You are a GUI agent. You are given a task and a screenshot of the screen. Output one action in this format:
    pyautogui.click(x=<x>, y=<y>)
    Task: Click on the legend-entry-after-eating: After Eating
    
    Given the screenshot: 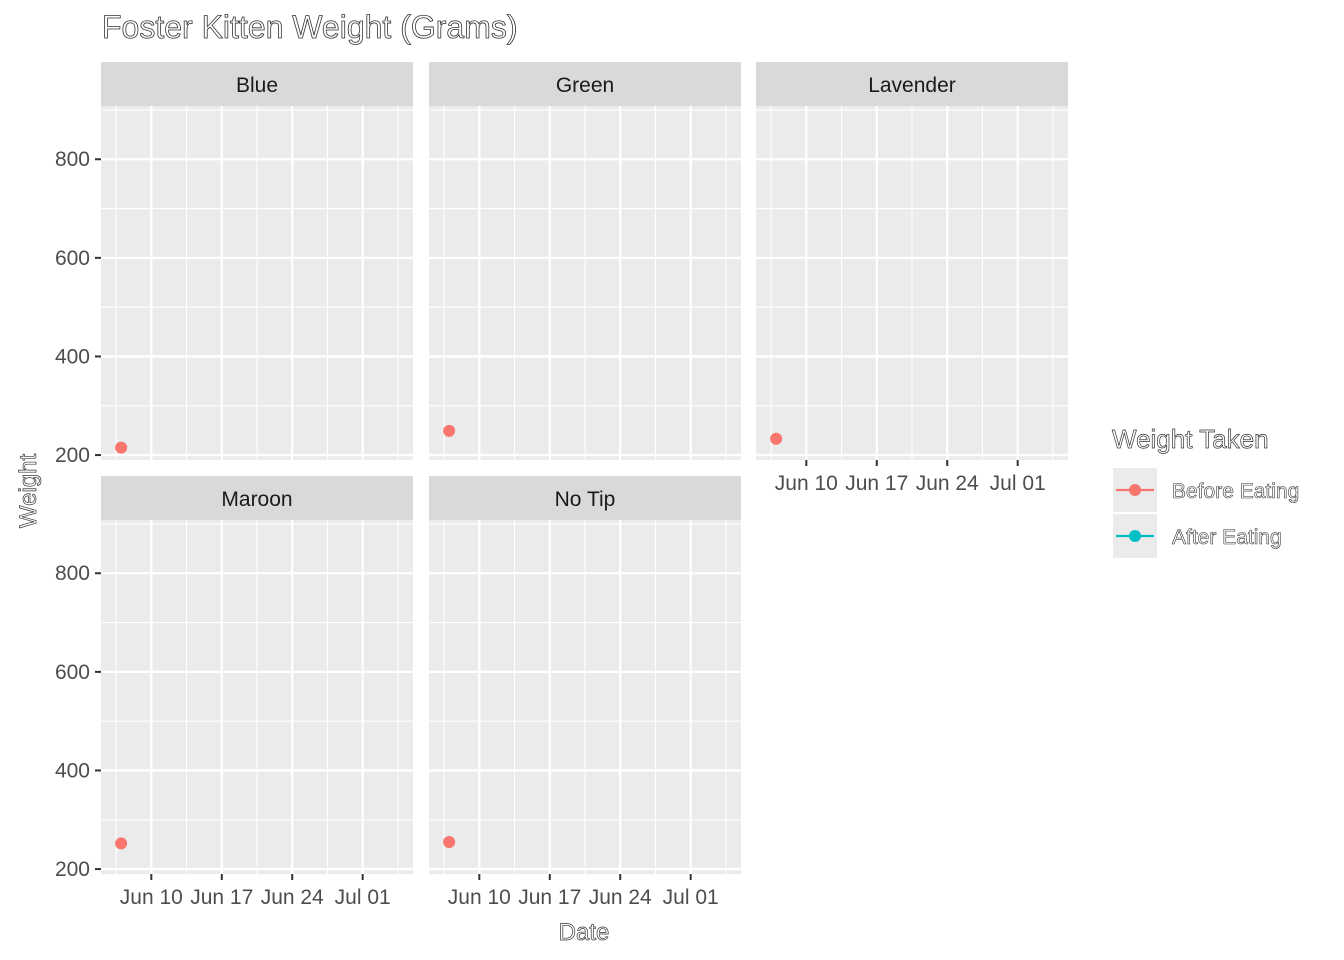 What is the action you would take?
    pyautogui.click(x=1197, y=536)
    